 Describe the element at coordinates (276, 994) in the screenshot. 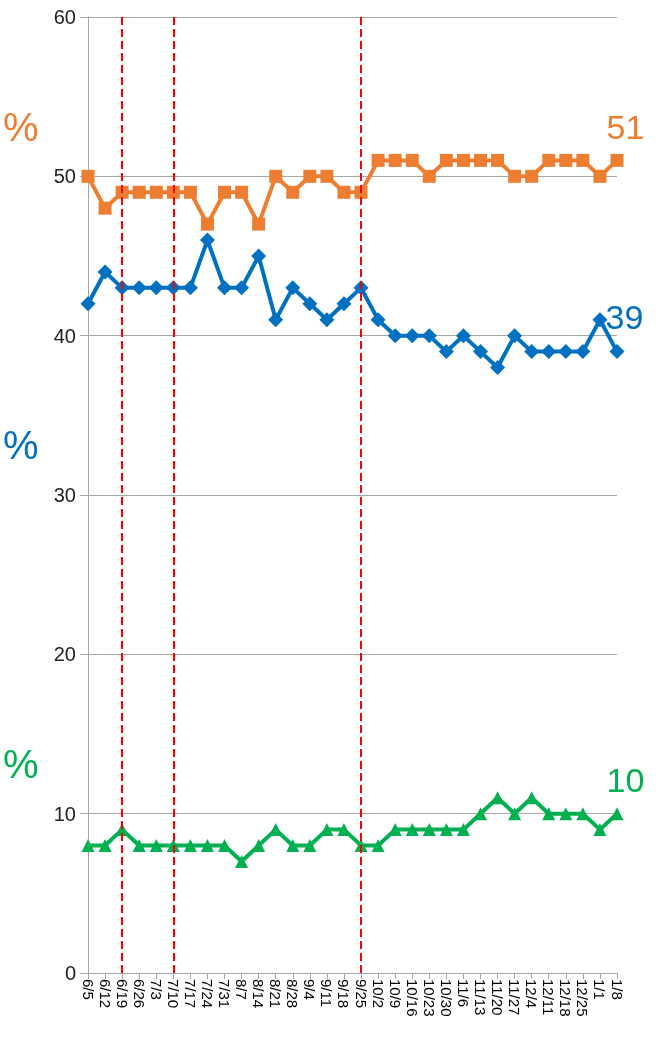

I see `x-tick-label: 8/21` at that location.